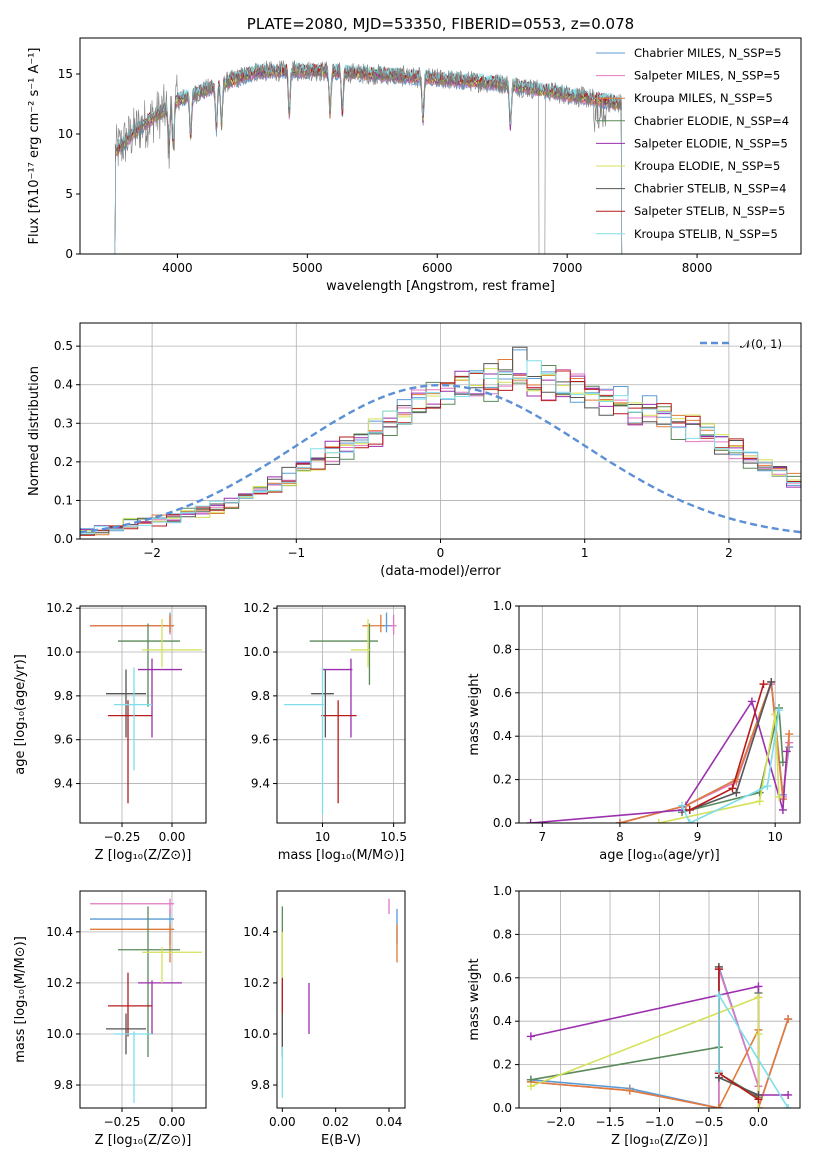  I want to click on gridlines, so click(341, 714).